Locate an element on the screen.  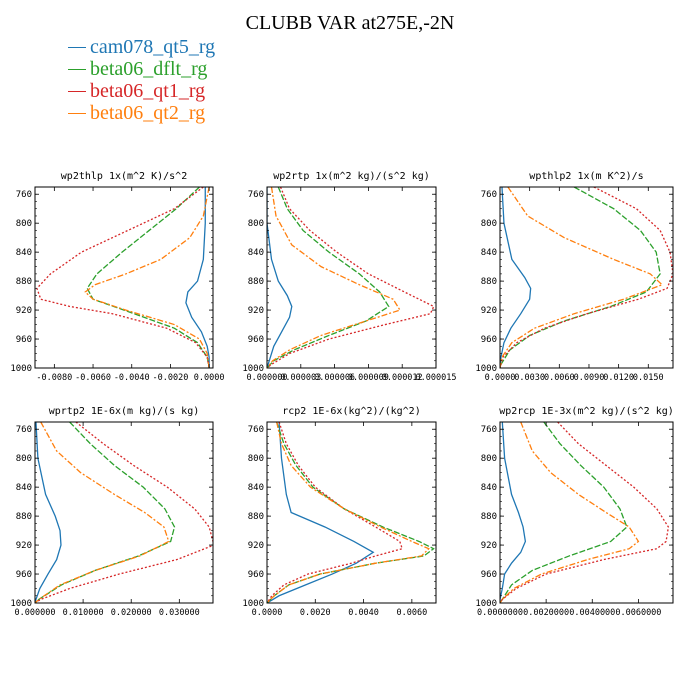
x-tick-label: 0.0090 is located at coordinates (589, 378).